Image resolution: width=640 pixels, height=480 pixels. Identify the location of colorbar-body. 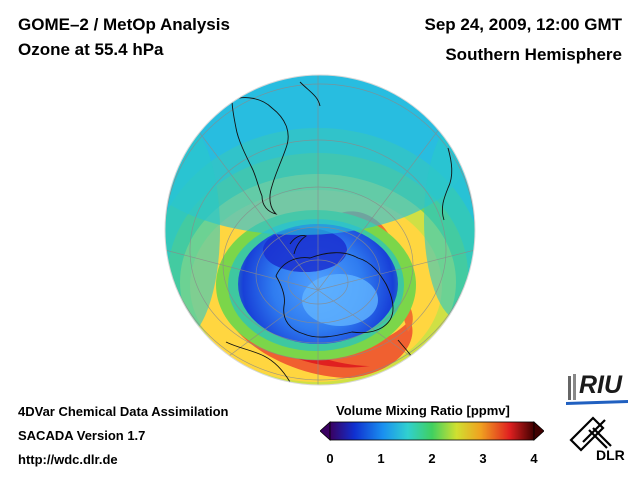
(432, 431).